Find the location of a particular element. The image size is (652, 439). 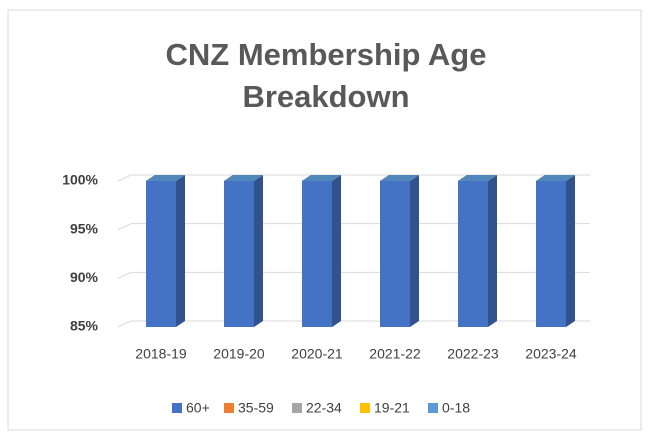

y-tick-label: 95% is located at coordinates (84, 228).